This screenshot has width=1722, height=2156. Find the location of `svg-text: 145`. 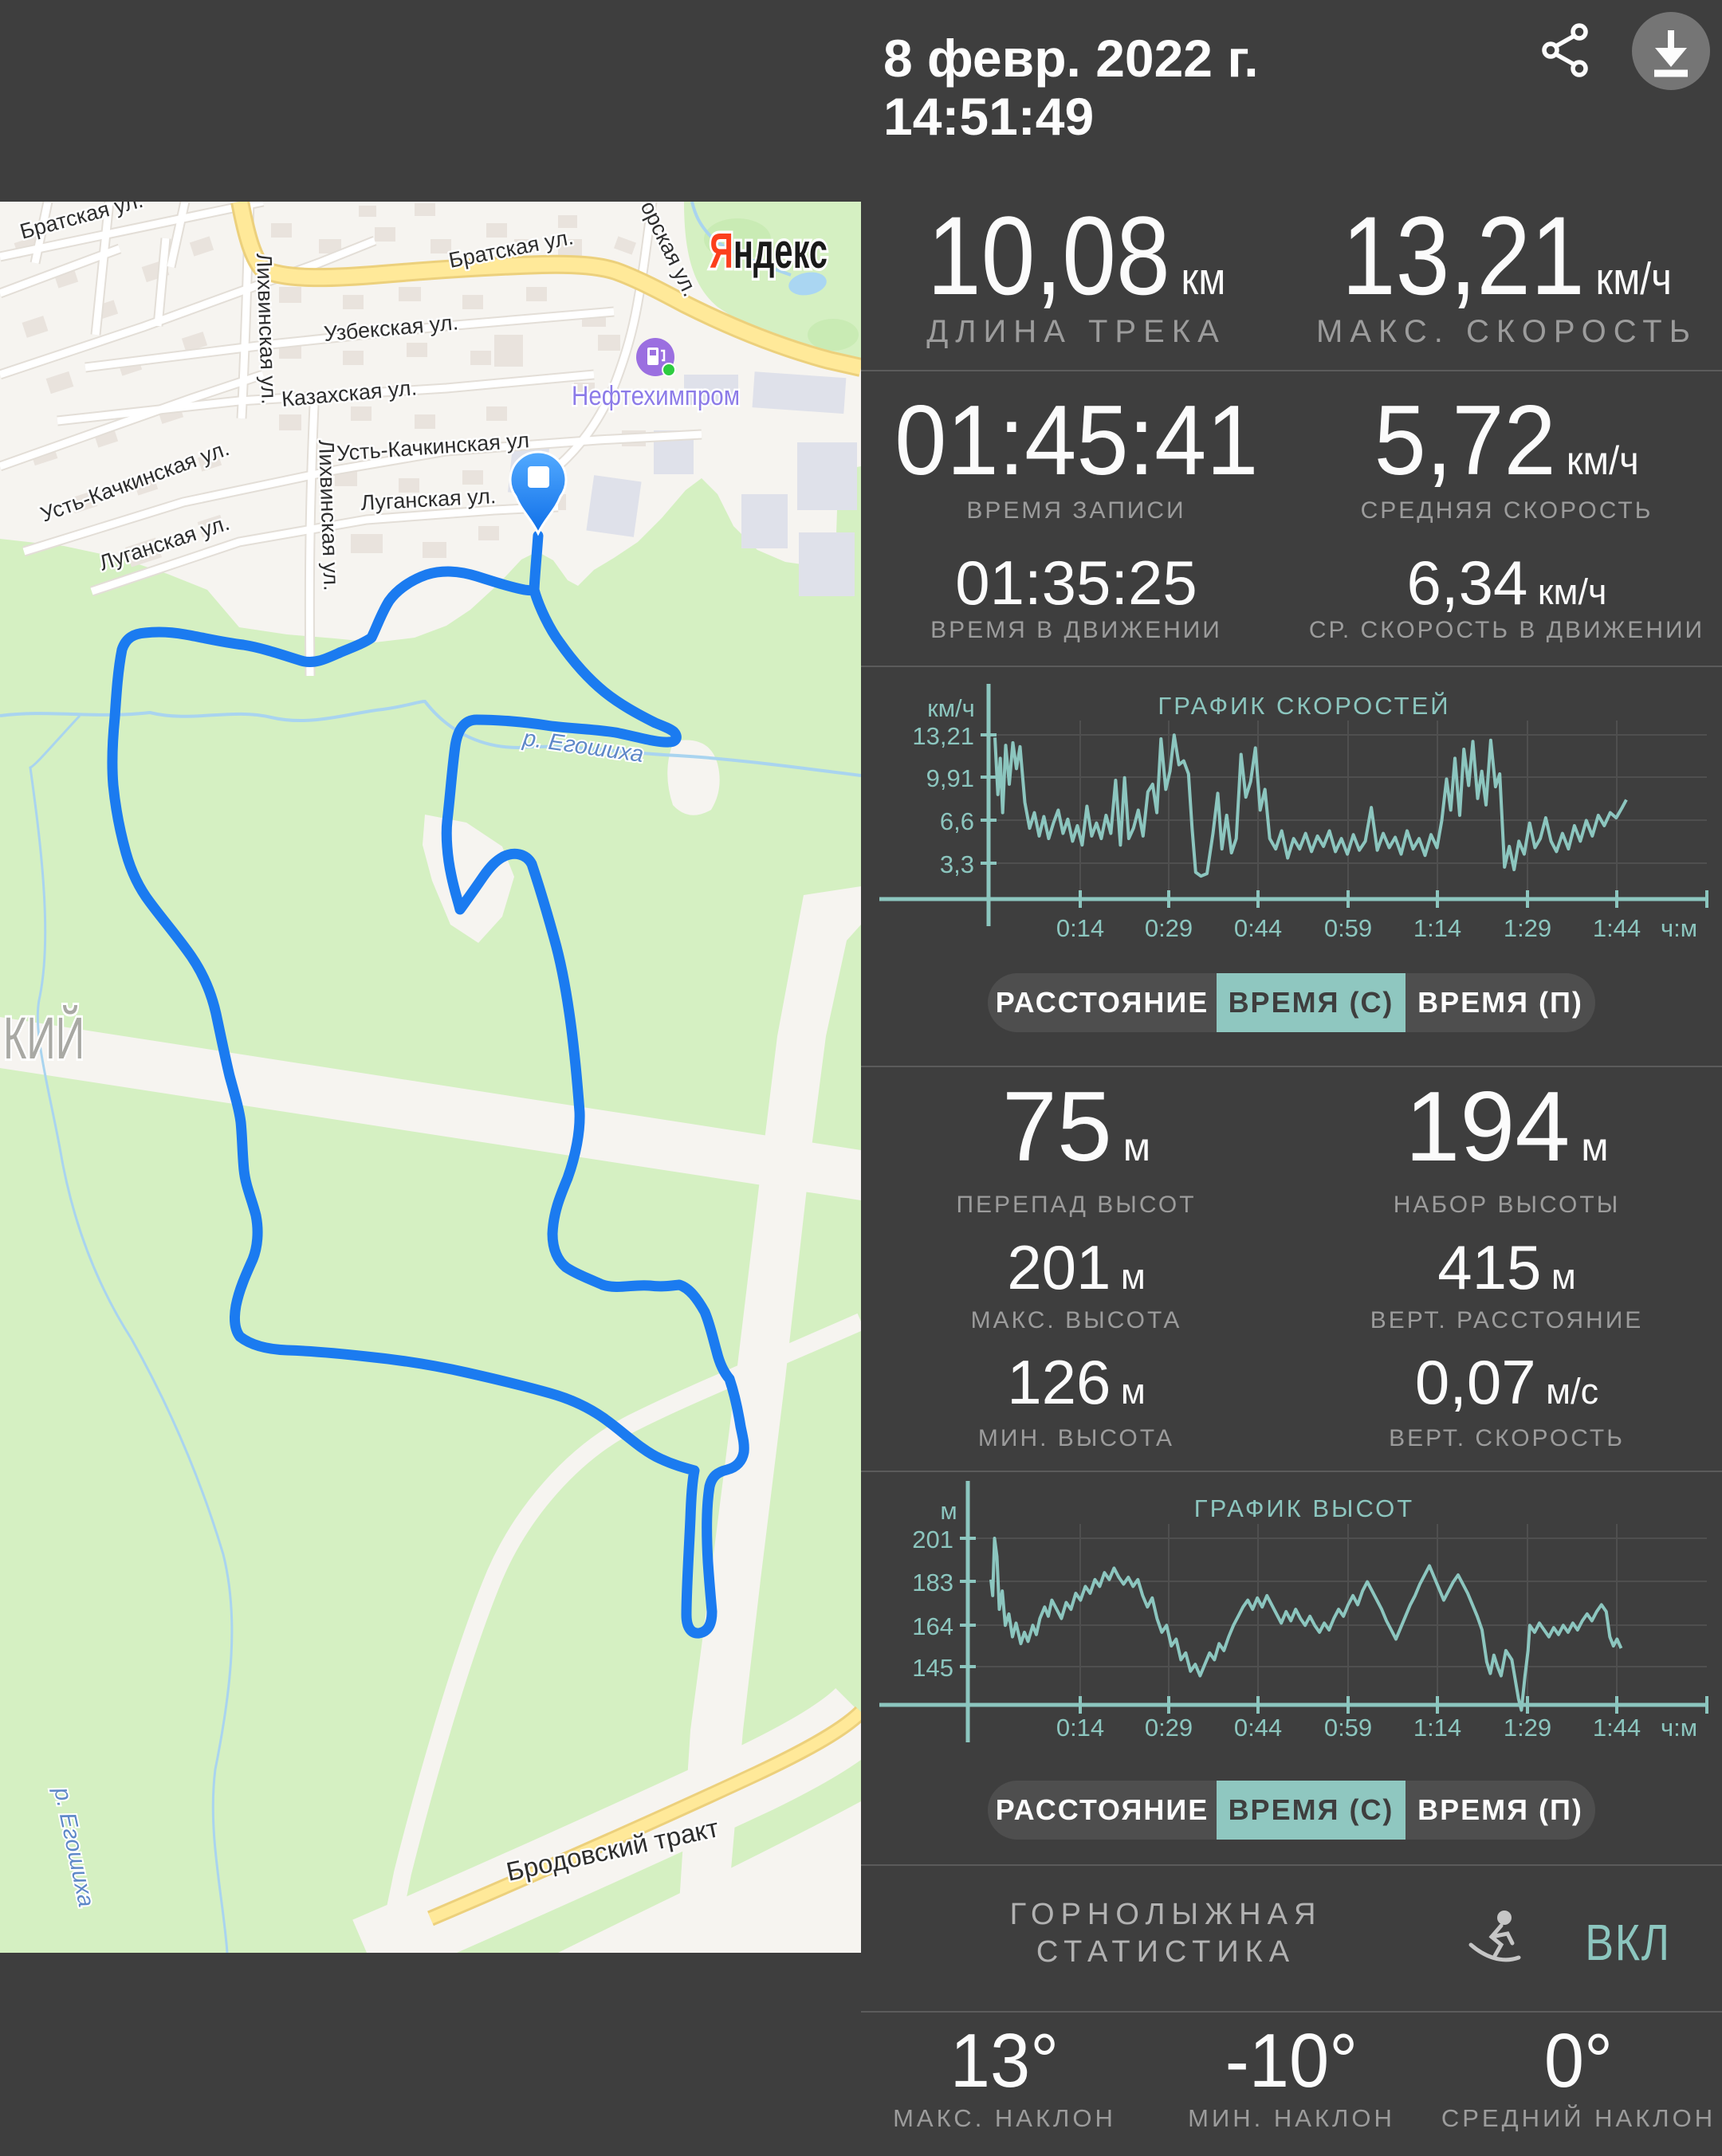

svg-text: 145 is located at coordinates (932, 1668).